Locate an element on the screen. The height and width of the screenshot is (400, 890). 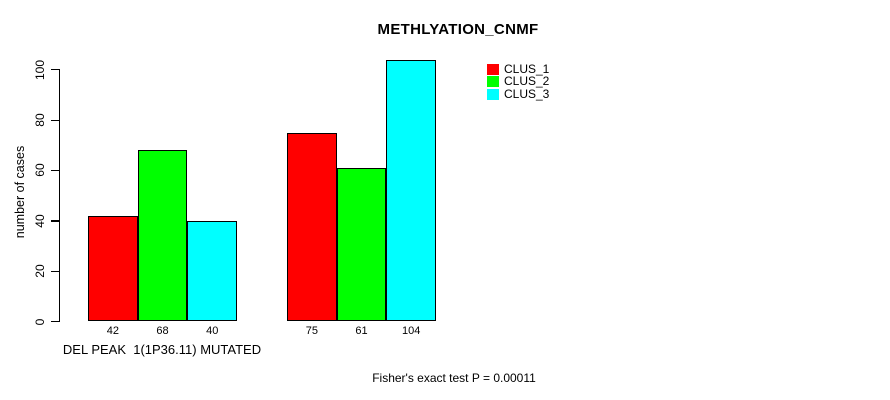
y-tick-label: 20 is located at coordinates (40, 271).